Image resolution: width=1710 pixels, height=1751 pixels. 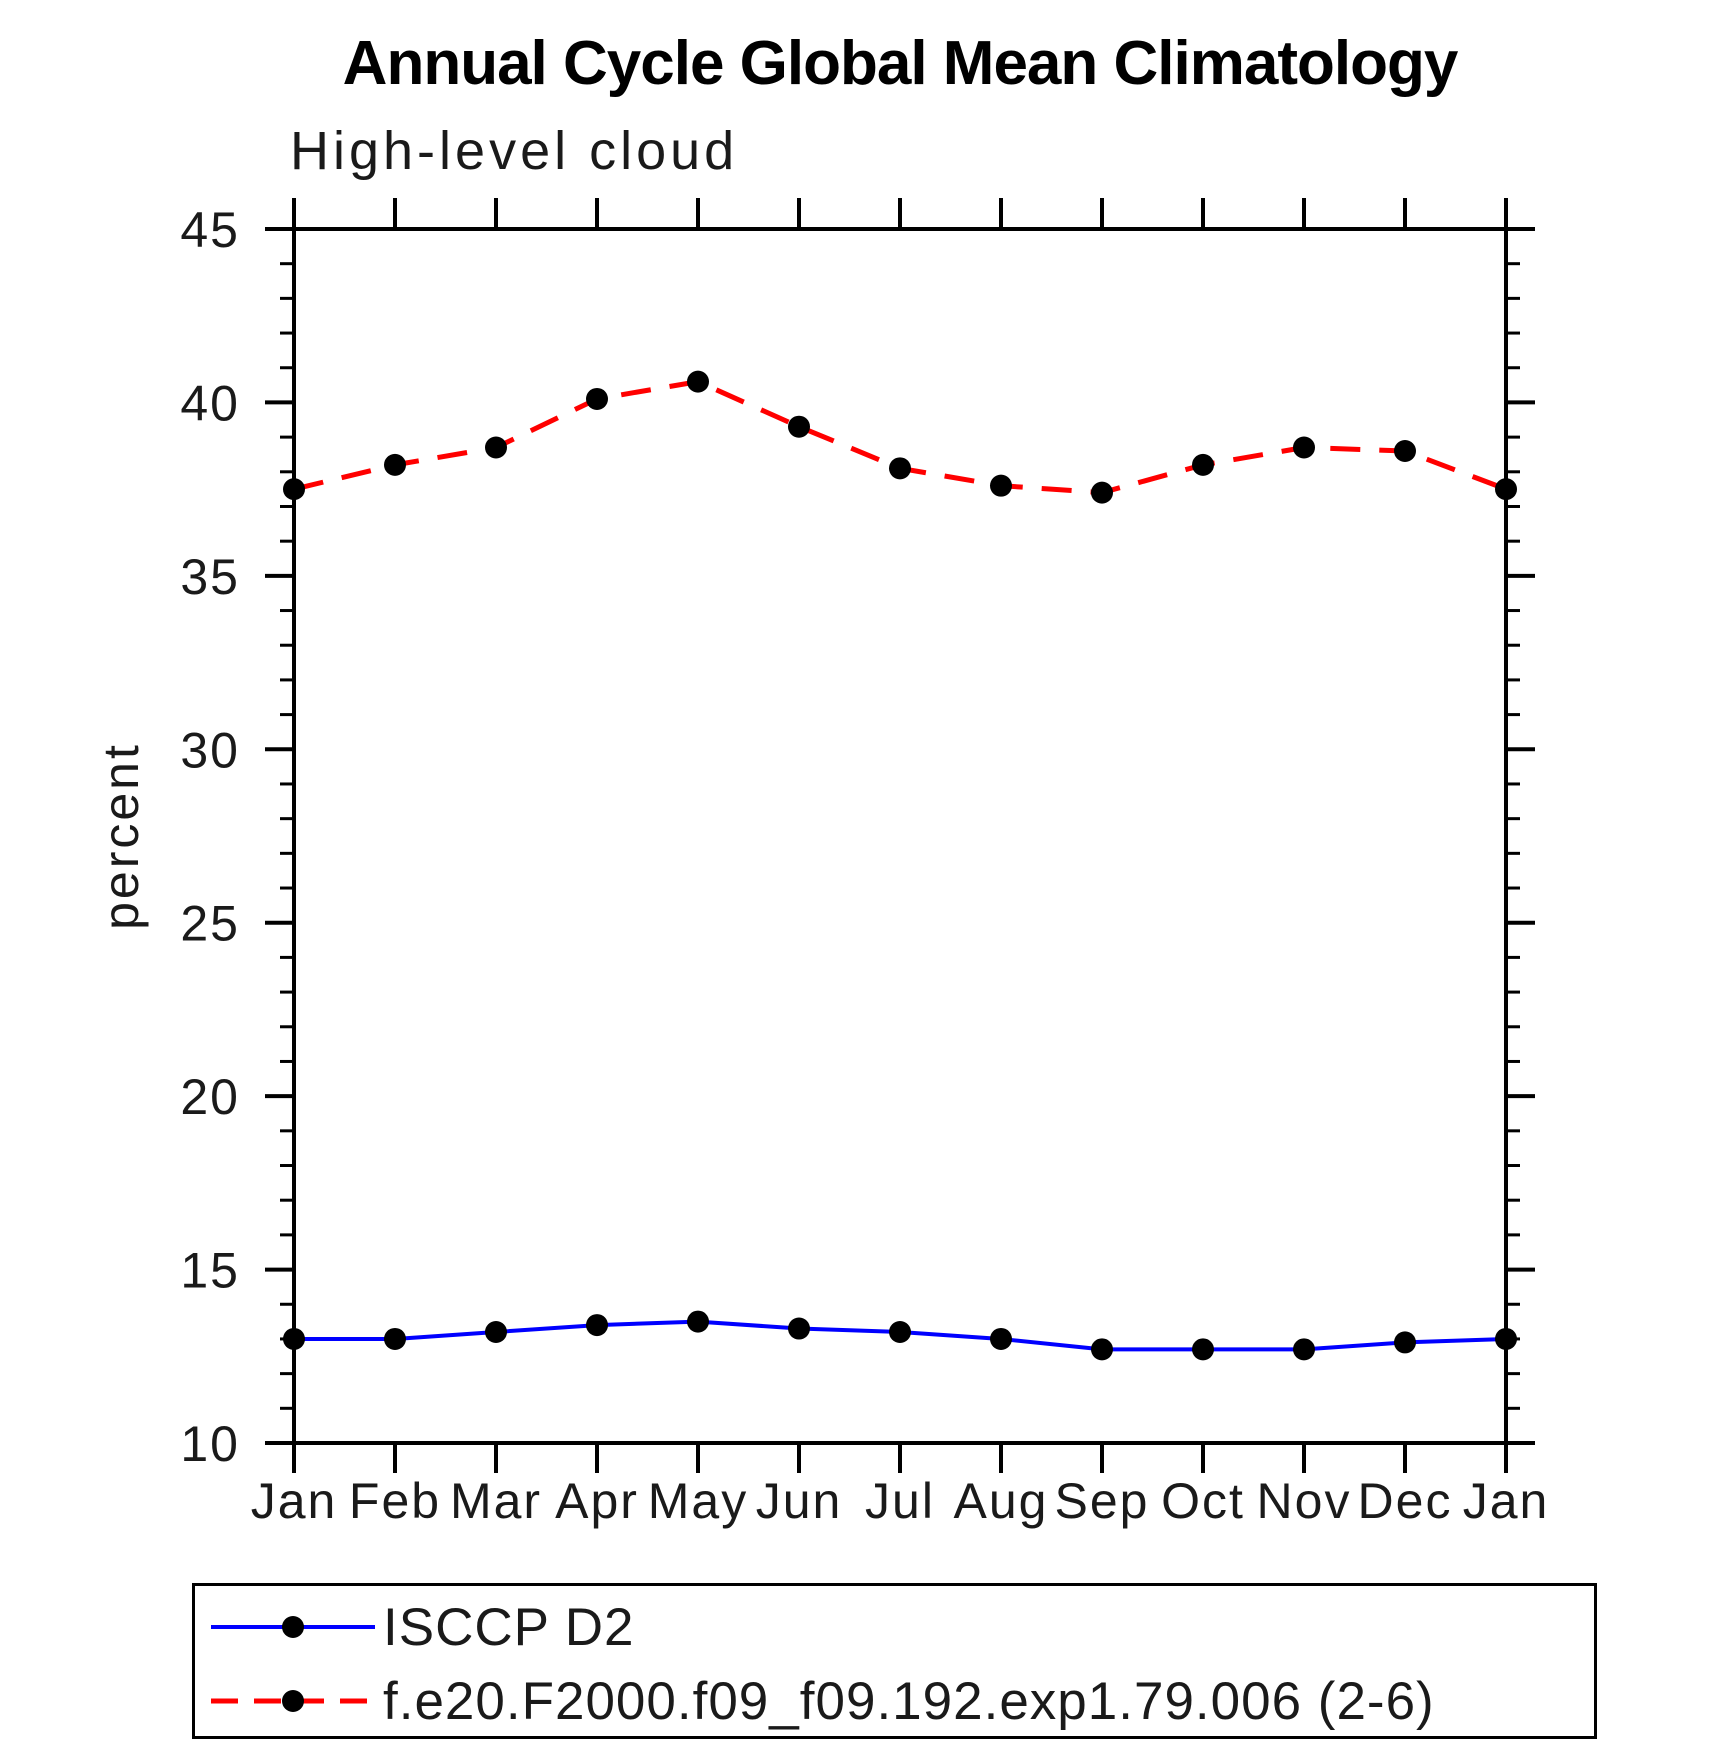 What do you see at coordinates (1203, 1501) in the screenshot?
I see `x-axis-tick-label: Oct` at bounding box center [1203, 1501].